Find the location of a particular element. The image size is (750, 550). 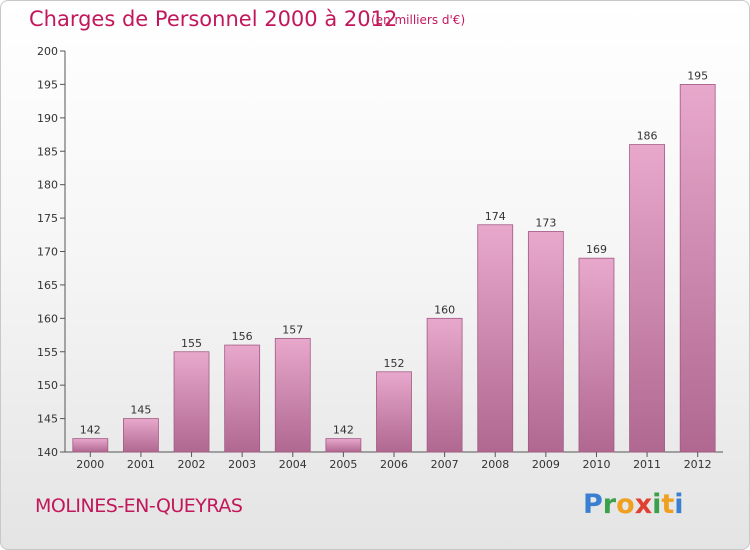

y-tick-label: 195 is located at coordinates (47, 84).